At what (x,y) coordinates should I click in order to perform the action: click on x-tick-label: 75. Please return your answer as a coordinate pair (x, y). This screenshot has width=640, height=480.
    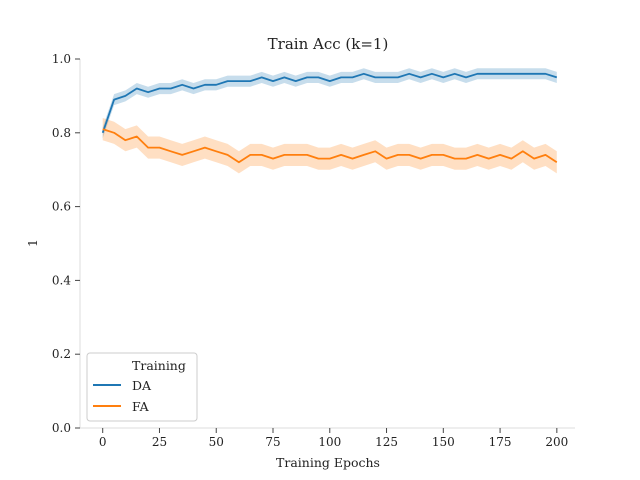
    Looking at the image, I should click on (272, 442).